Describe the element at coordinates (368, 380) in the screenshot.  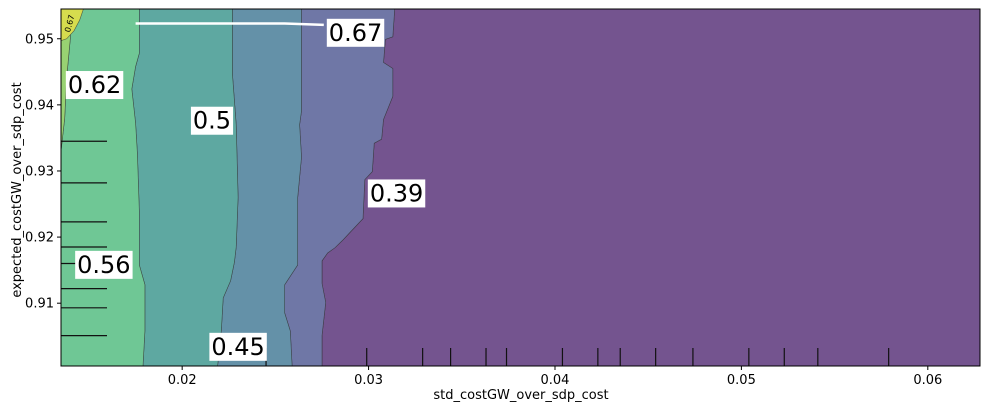
I see `x-tick-label: 0.03` at that location.